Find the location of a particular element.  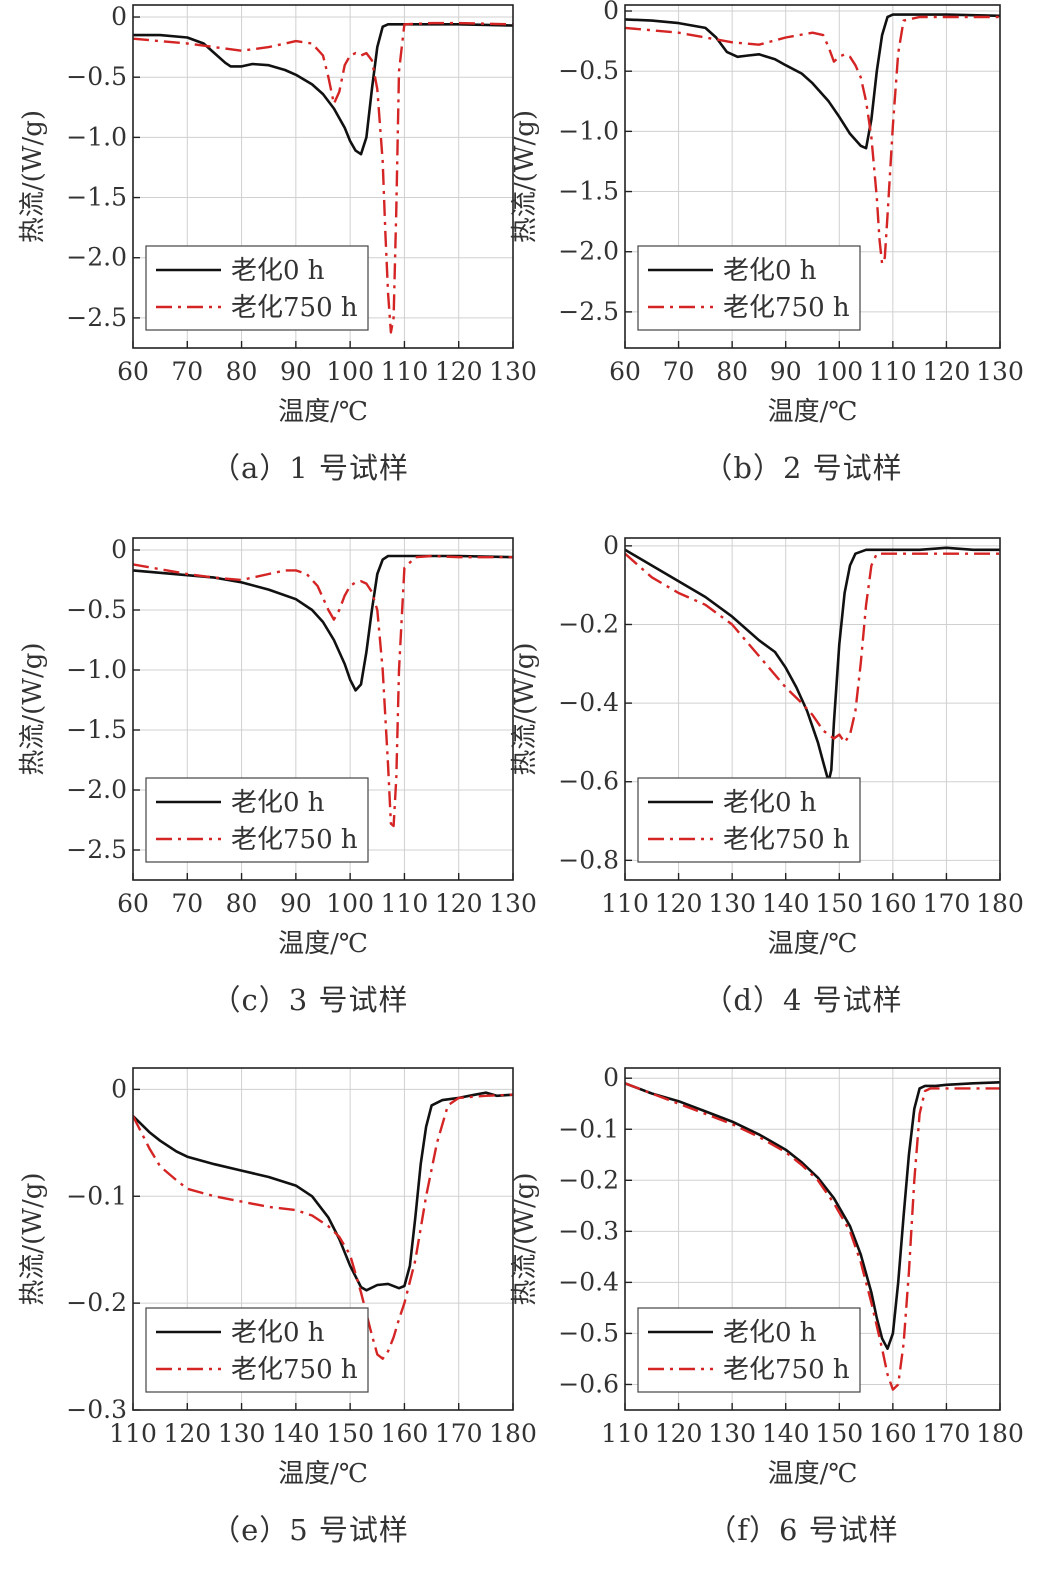

y-tick-label: −1.5 is located at coordinates (588, 191).